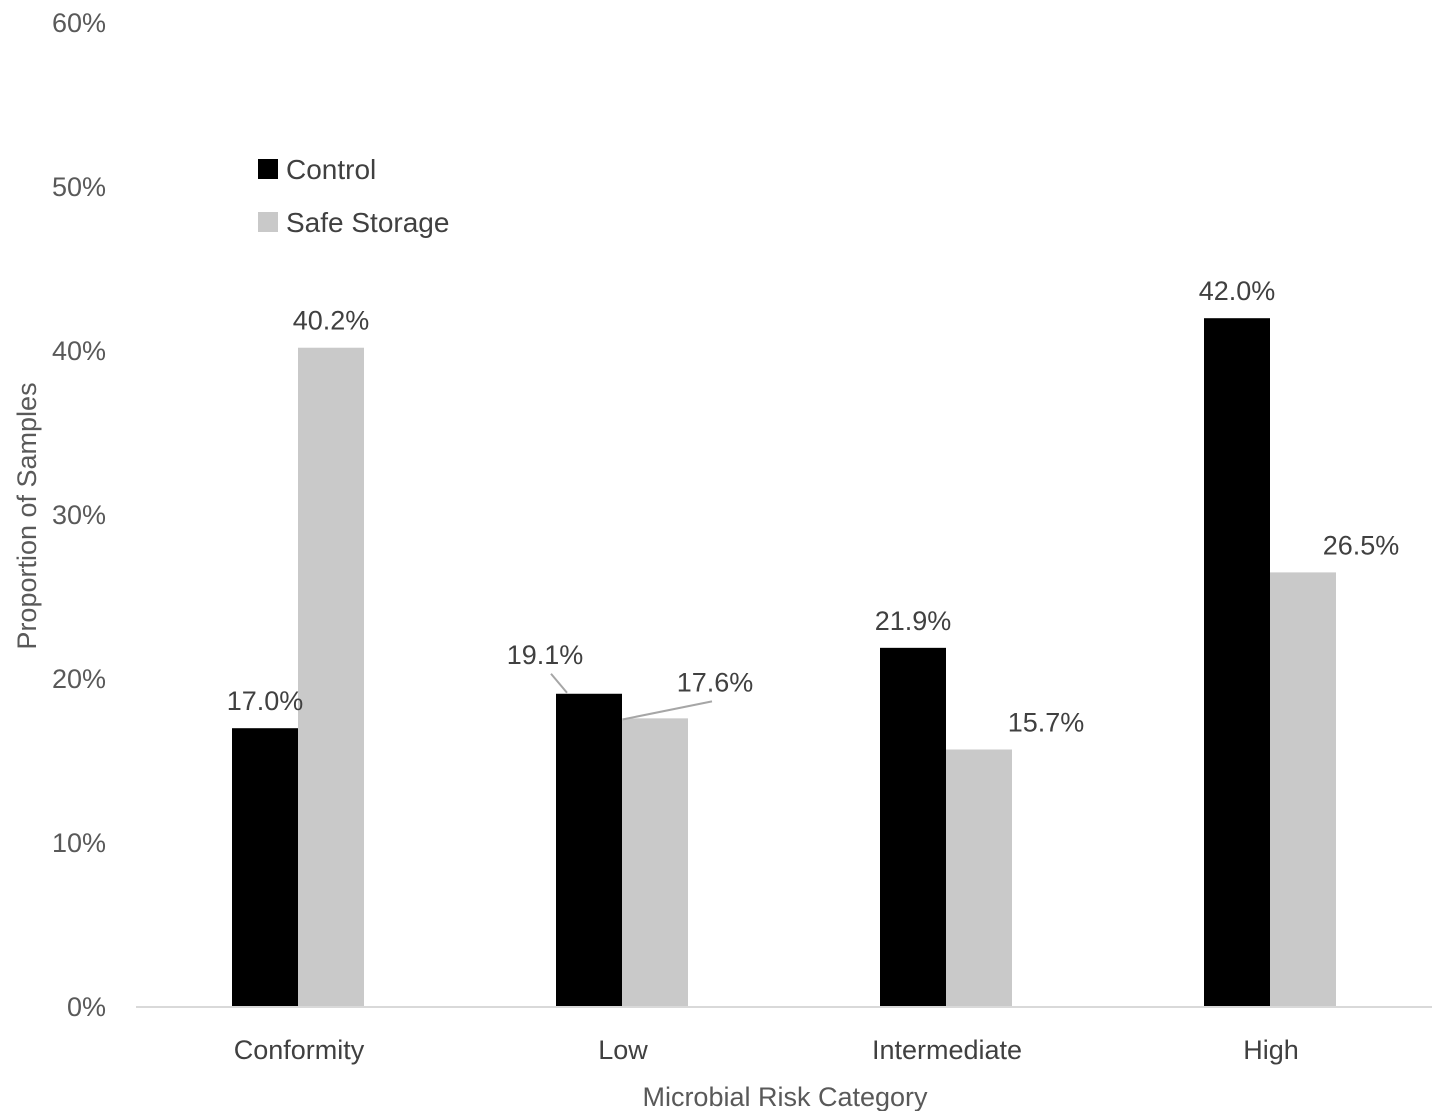  Describe the element at coordinates (913, 827) in the screenshot. I see `bar-control-intermediate` at that location.